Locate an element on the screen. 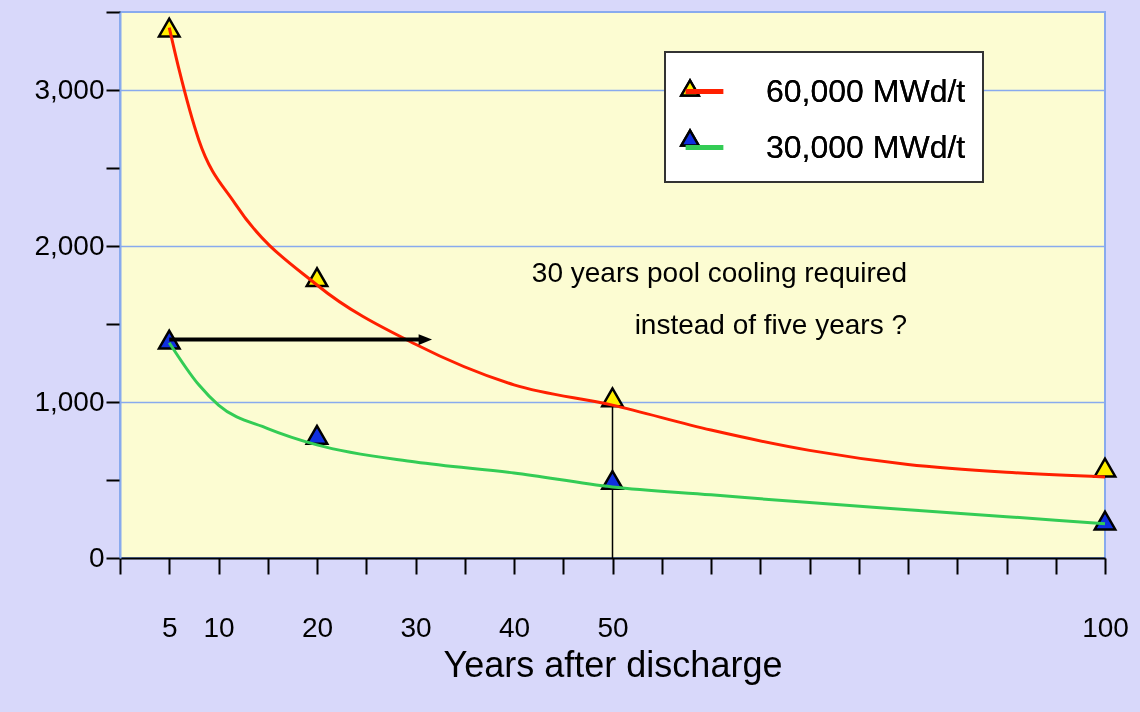  annotation: 30 years pool cooling required instead of five years ? is located at coordinates (719, 298).